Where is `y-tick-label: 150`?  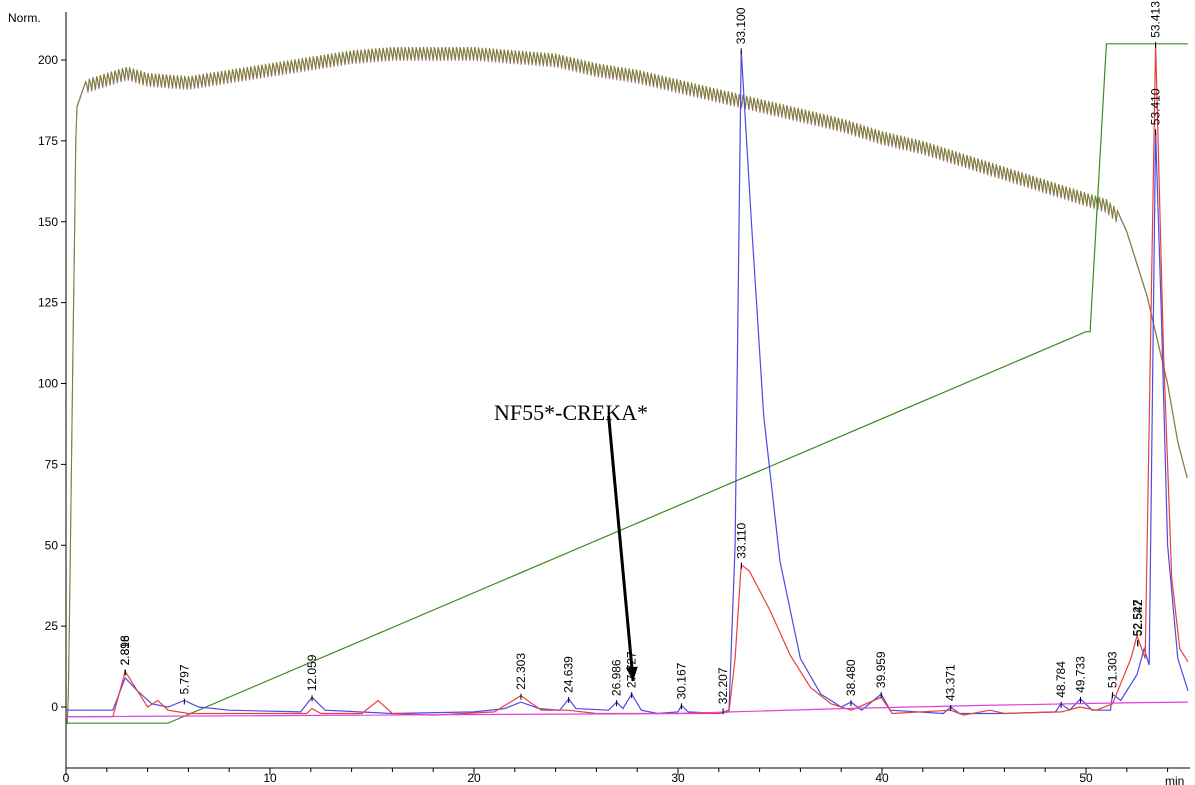 y-tick-label: 150 is located at coordinates (48, 222).